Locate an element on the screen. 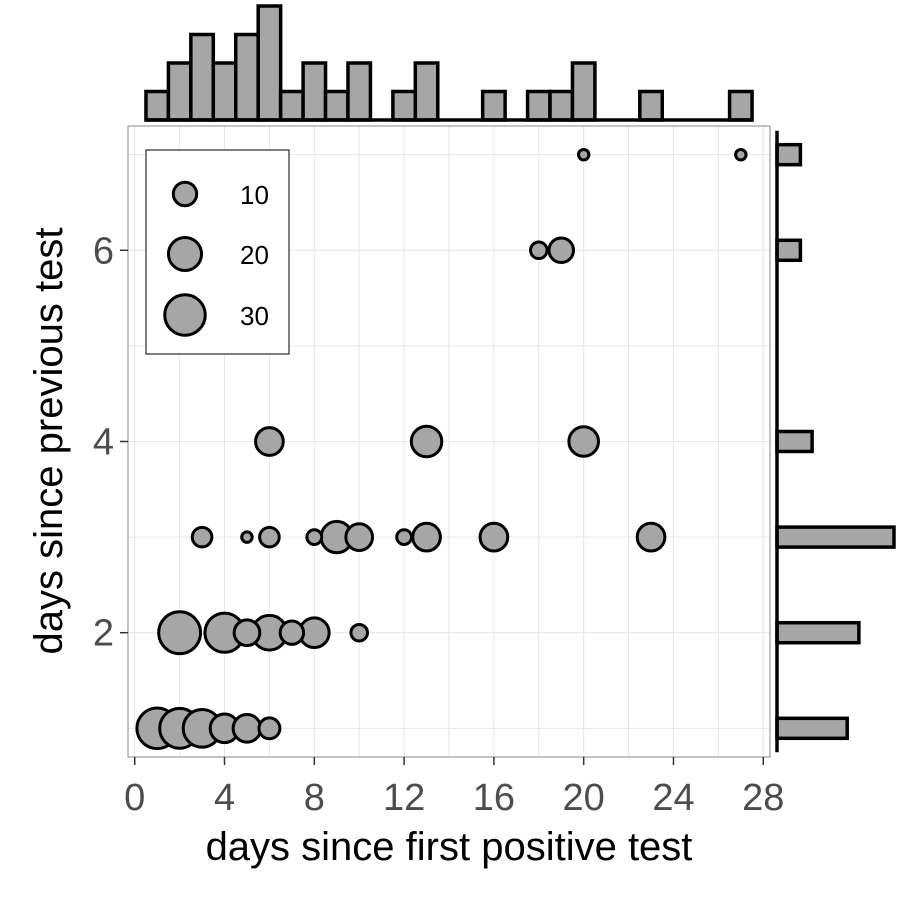  legend-label: 10 is located at coordinates (254, 195).